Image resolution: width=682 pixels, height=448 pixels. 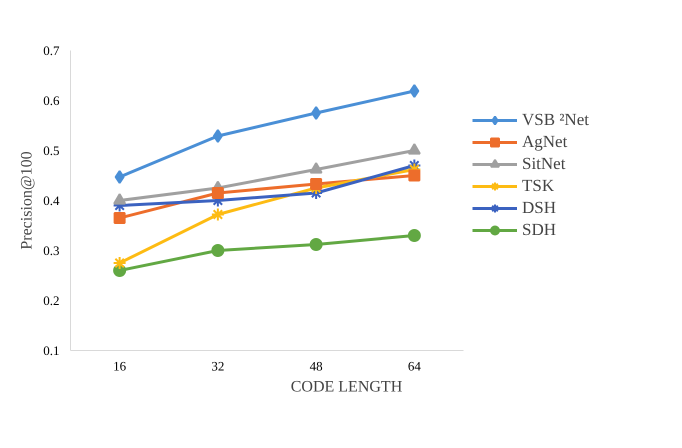 I want to click on y-axis-title: Precision@100, so click(x=27, y=200).